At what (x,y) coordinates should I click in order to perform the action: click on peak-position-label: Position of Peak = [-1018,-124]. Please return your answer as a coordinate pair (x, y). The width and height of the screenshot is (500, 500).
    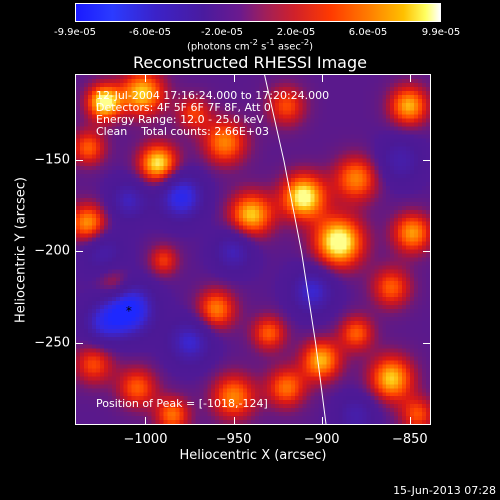
    Looking at the image, I should click on (182, 403).